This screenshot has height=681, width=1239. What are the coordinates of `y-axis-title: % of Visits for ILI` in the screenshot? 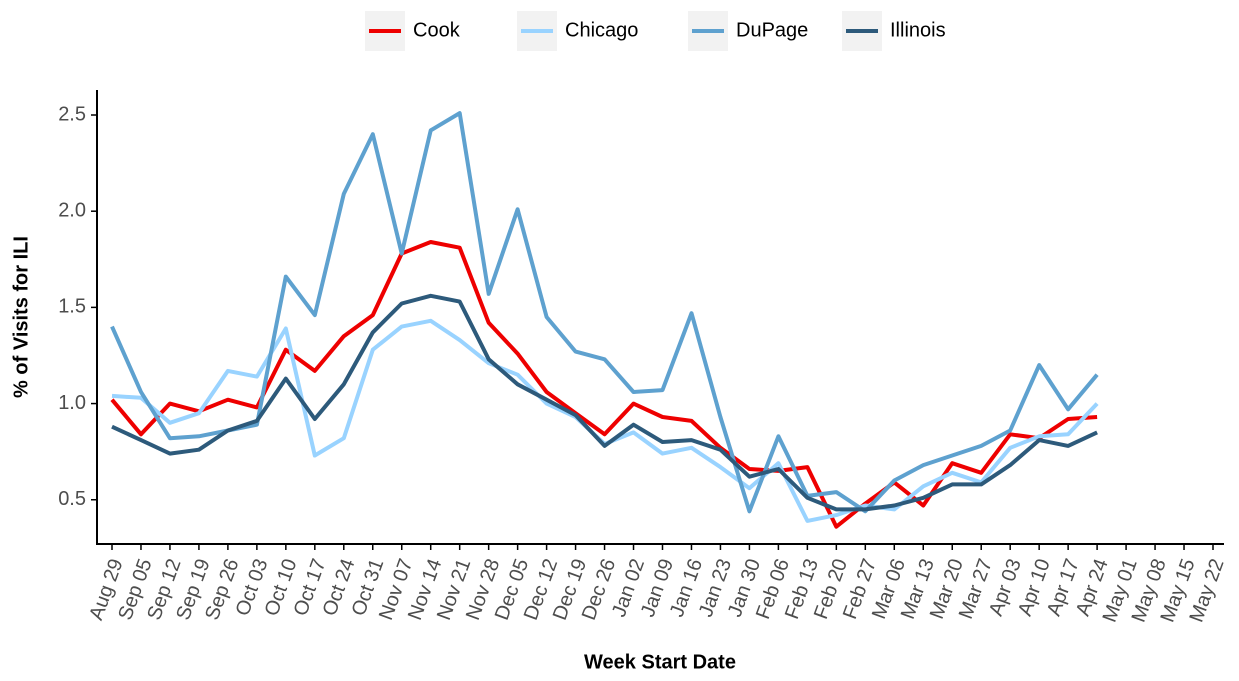 It's located at (21, 317).